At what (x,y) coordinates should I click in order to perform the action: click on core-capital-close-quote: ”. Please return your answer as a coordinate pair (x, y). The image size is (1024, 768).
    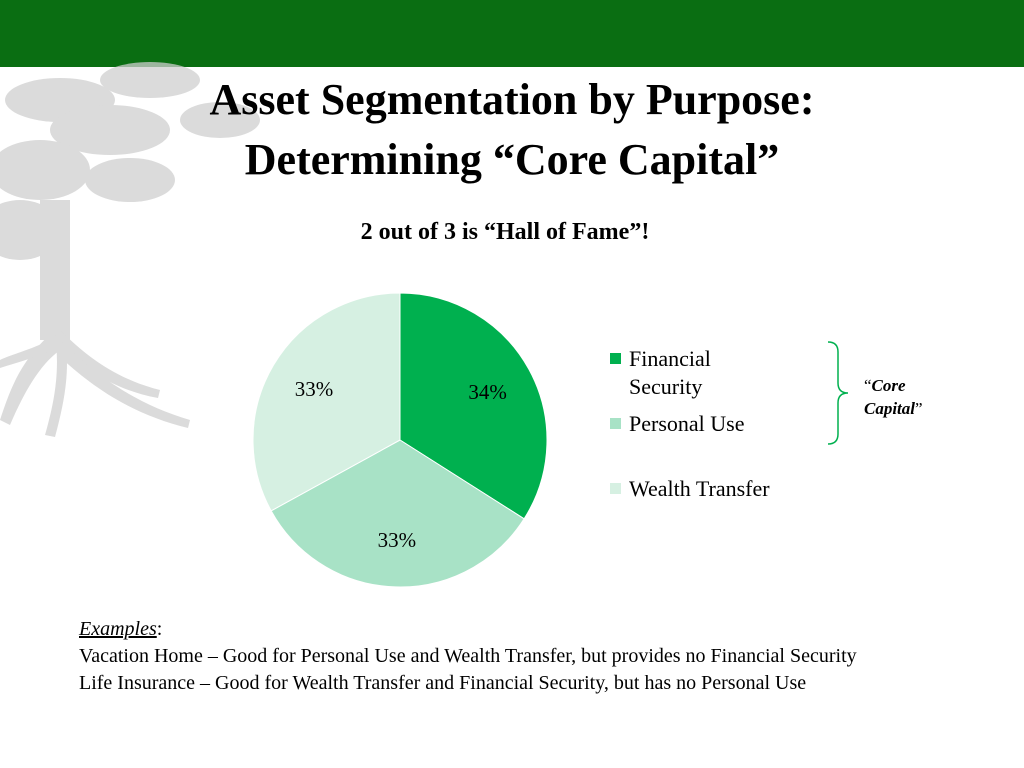
    Looking at the image, I should click on (919, 408).